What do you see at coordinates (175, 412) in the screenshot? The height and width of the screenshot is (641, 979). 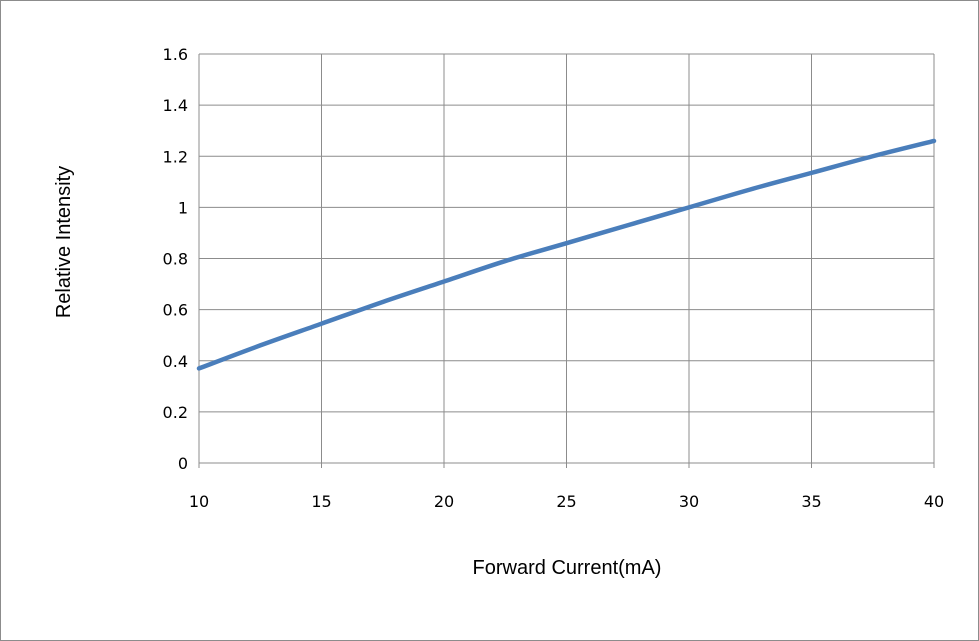 I see `y-tick-label: 0.2` at bounding box center [175, 412].